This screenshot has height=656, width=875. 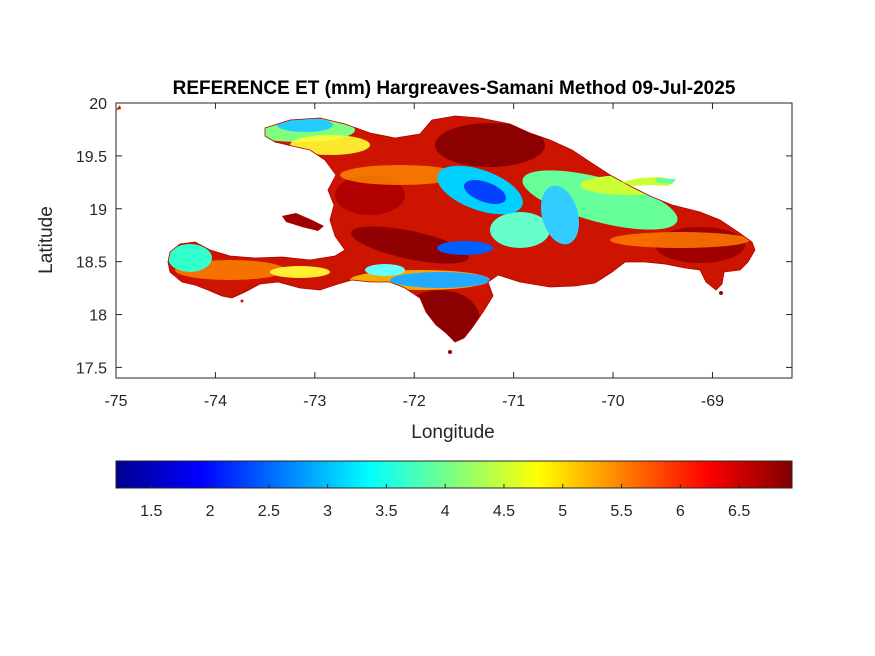 I want to click on x-tick-label: -74, so click(x=215, y=401).